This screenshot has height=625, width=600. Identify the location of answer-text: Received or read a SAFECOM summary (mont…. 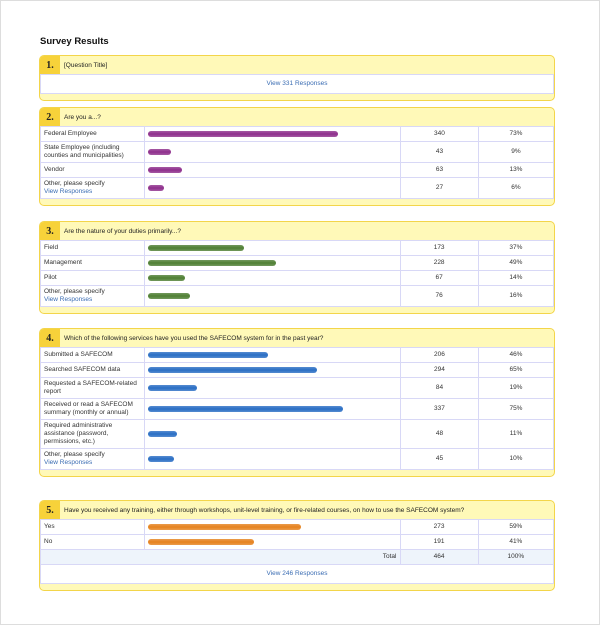
(88, 408).